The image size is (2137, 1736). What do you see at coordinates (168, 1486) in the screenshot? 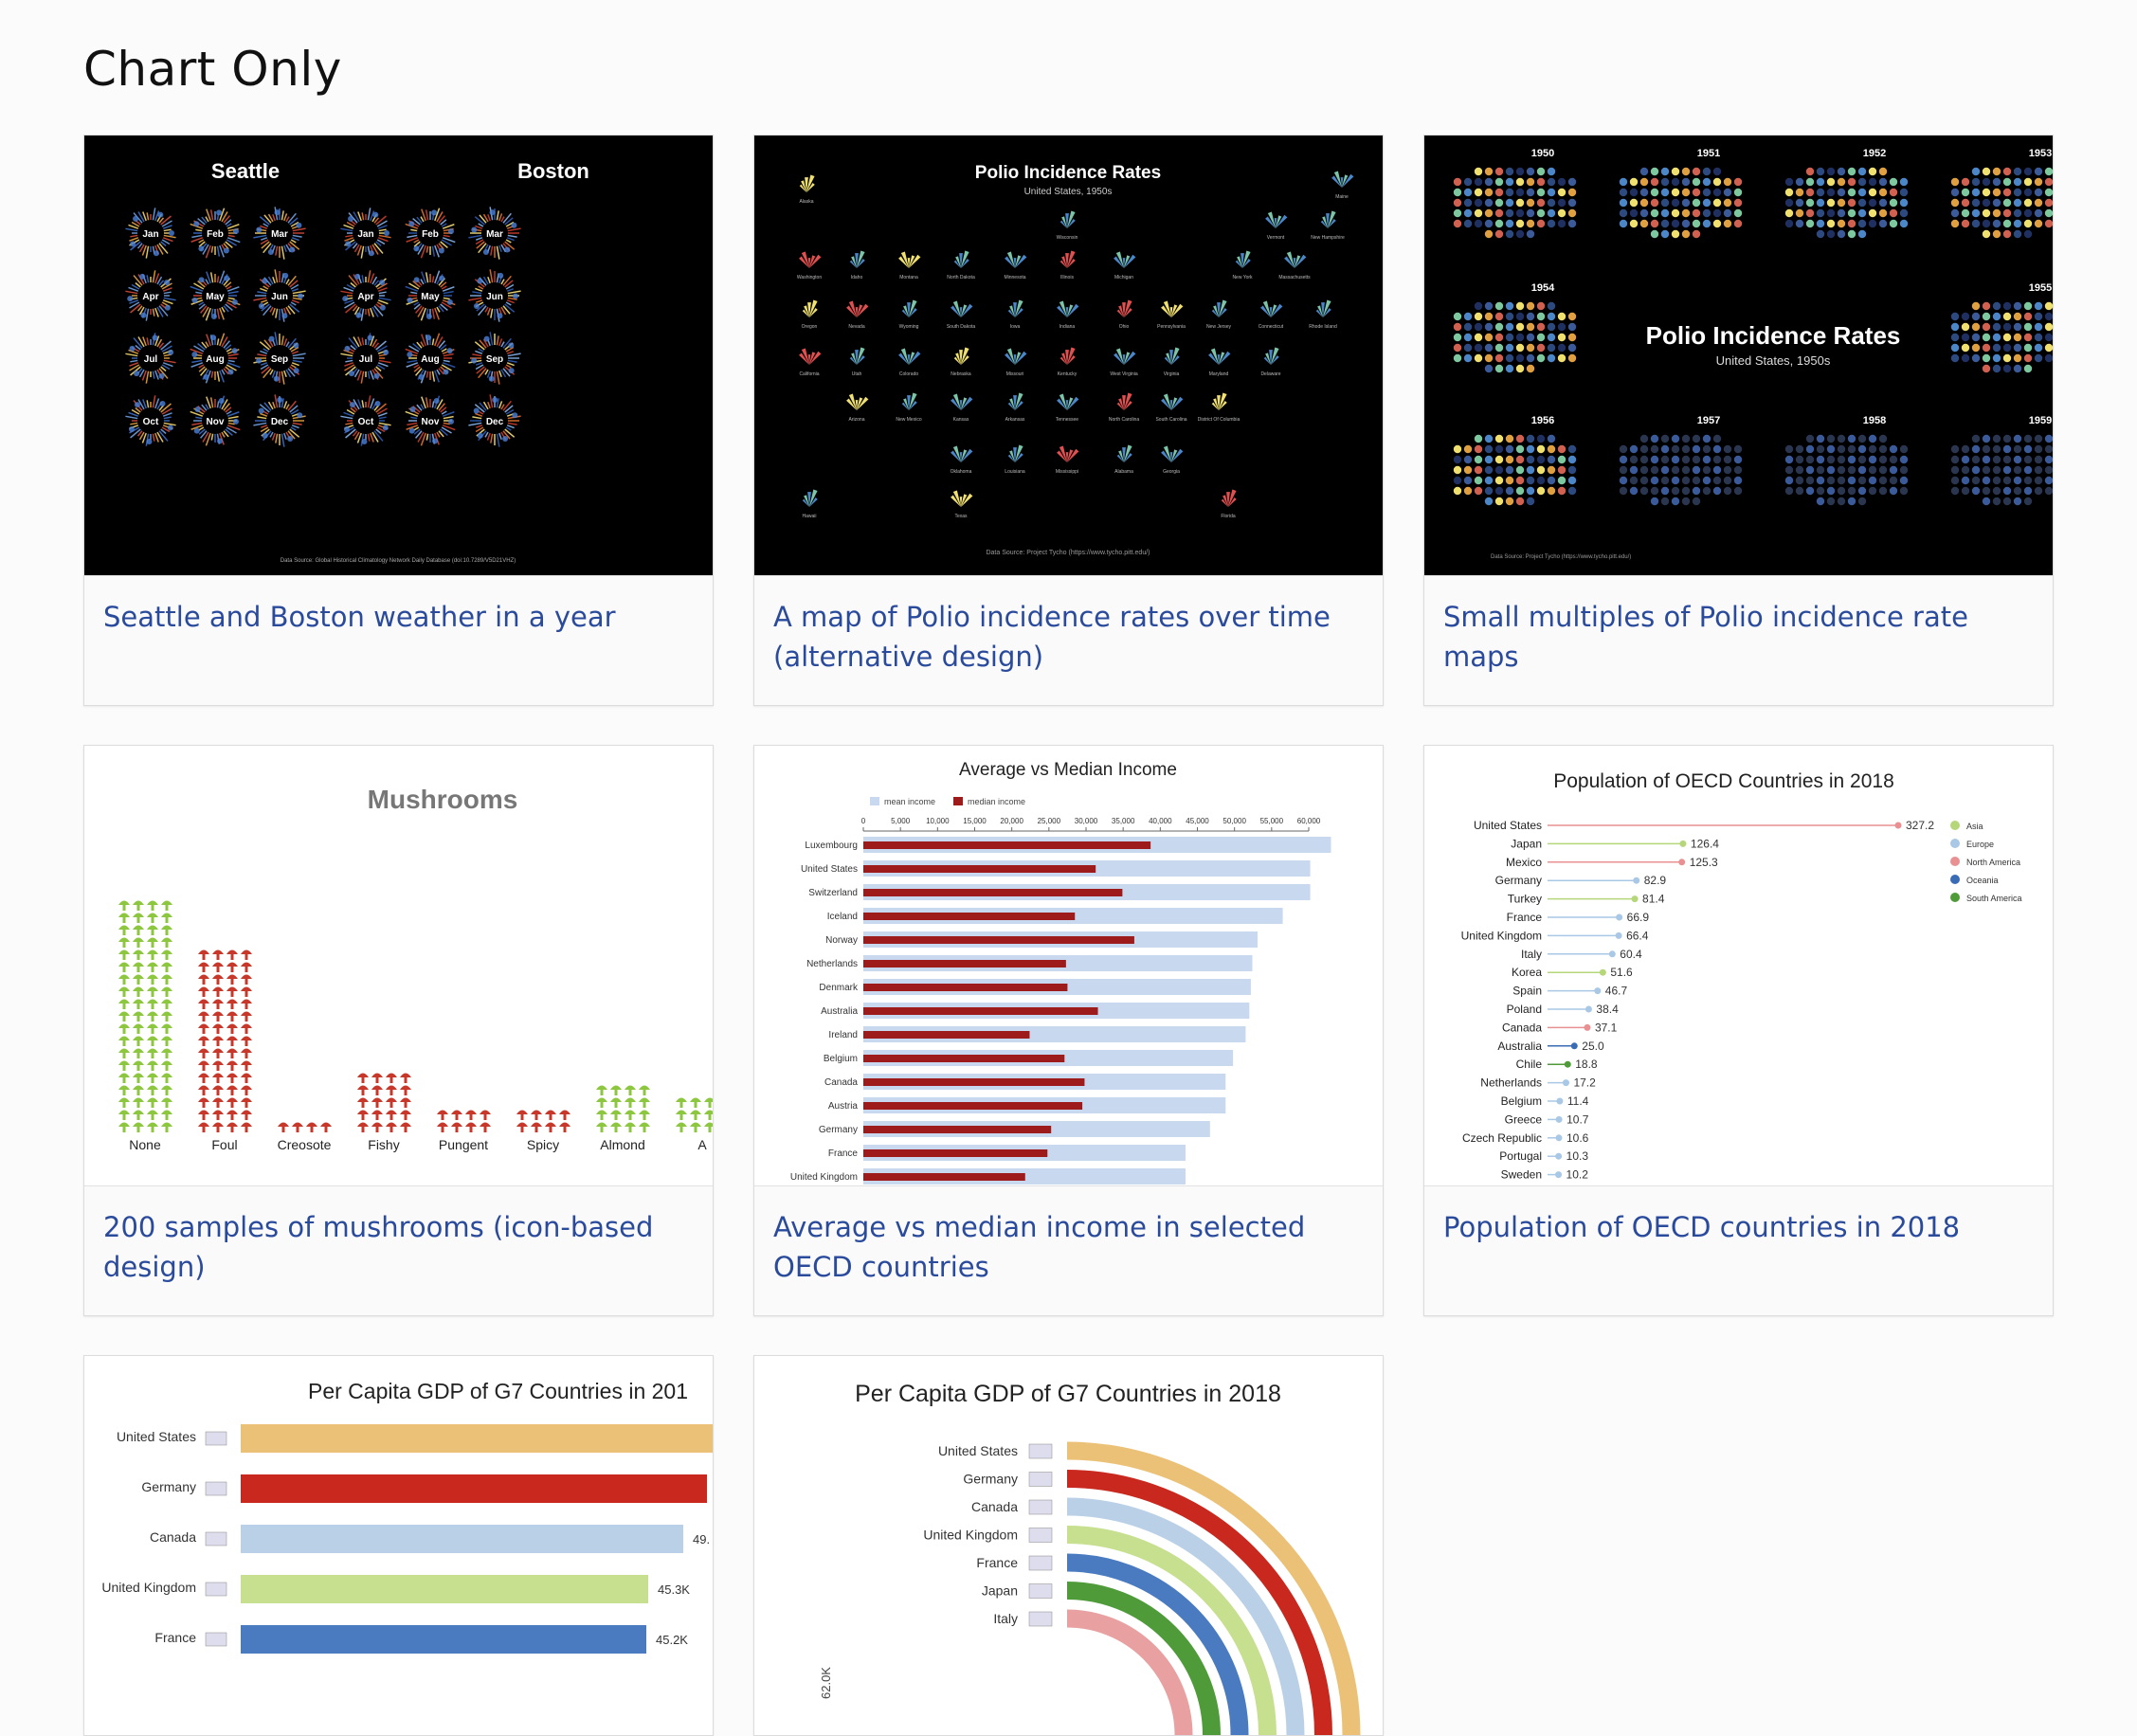
I see `country-label: Germany` at bounding box center [168, 1486].